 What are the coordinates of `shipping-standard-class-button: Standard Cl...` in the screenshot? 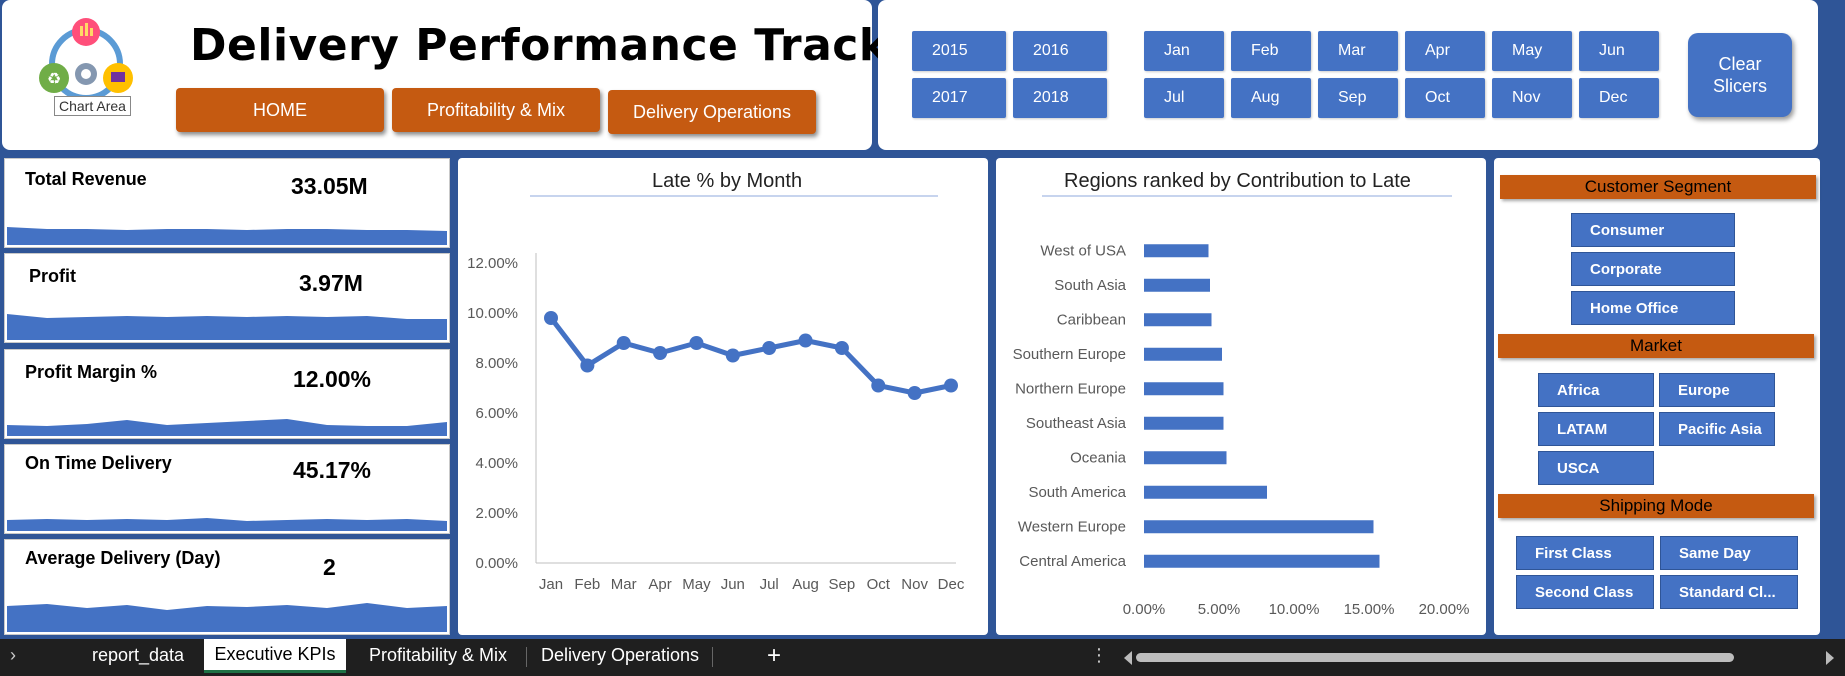 It's located at (1729, 592).